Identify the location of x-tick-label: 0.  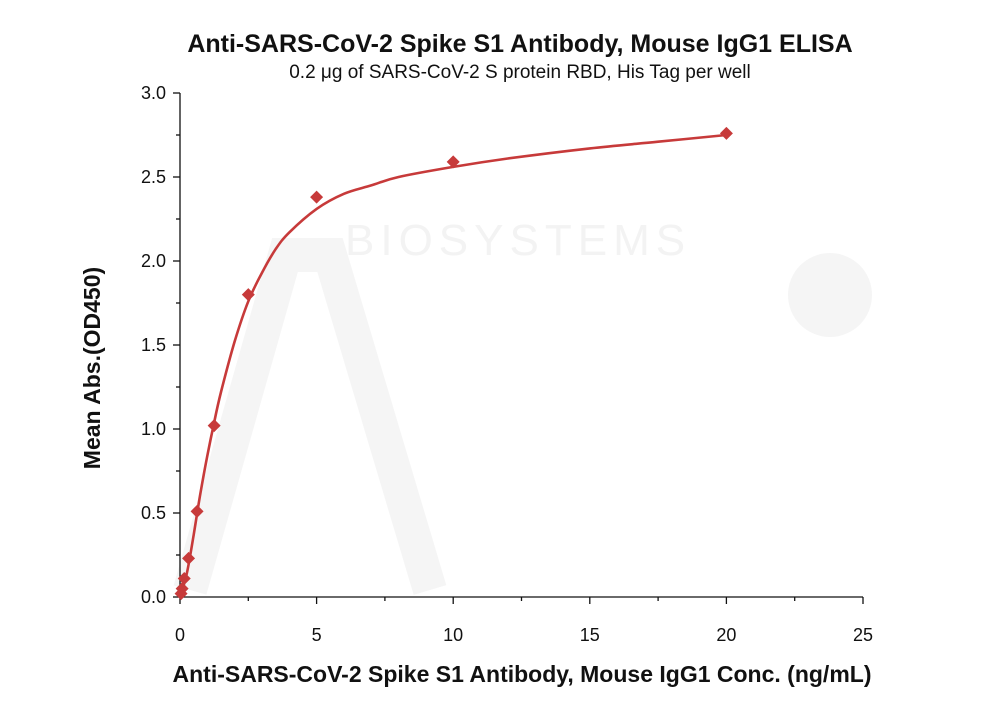
(180, 635).